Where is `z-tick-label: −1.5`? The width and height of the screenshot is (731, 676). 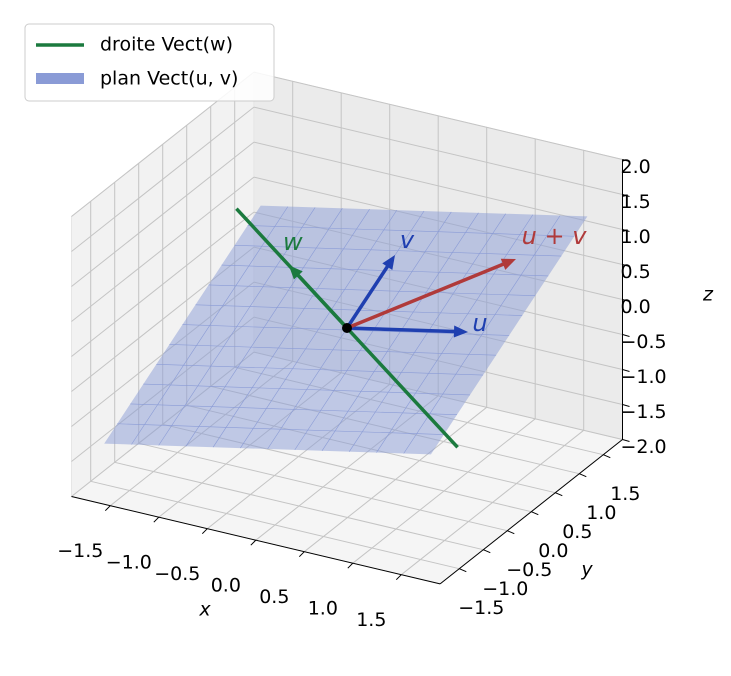
z-tick-label: −1.5 is located at coordinates (644, 412).